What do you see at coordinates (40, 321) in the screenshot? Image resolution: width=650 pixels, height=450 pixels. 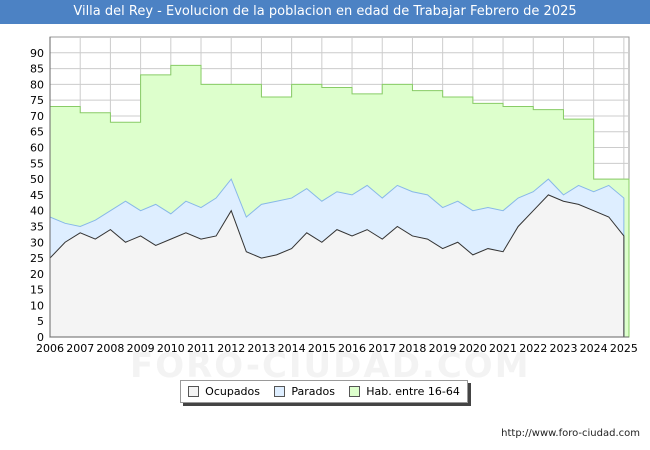 I see `y-tick-label: 5` at bounding box center [40, 321].